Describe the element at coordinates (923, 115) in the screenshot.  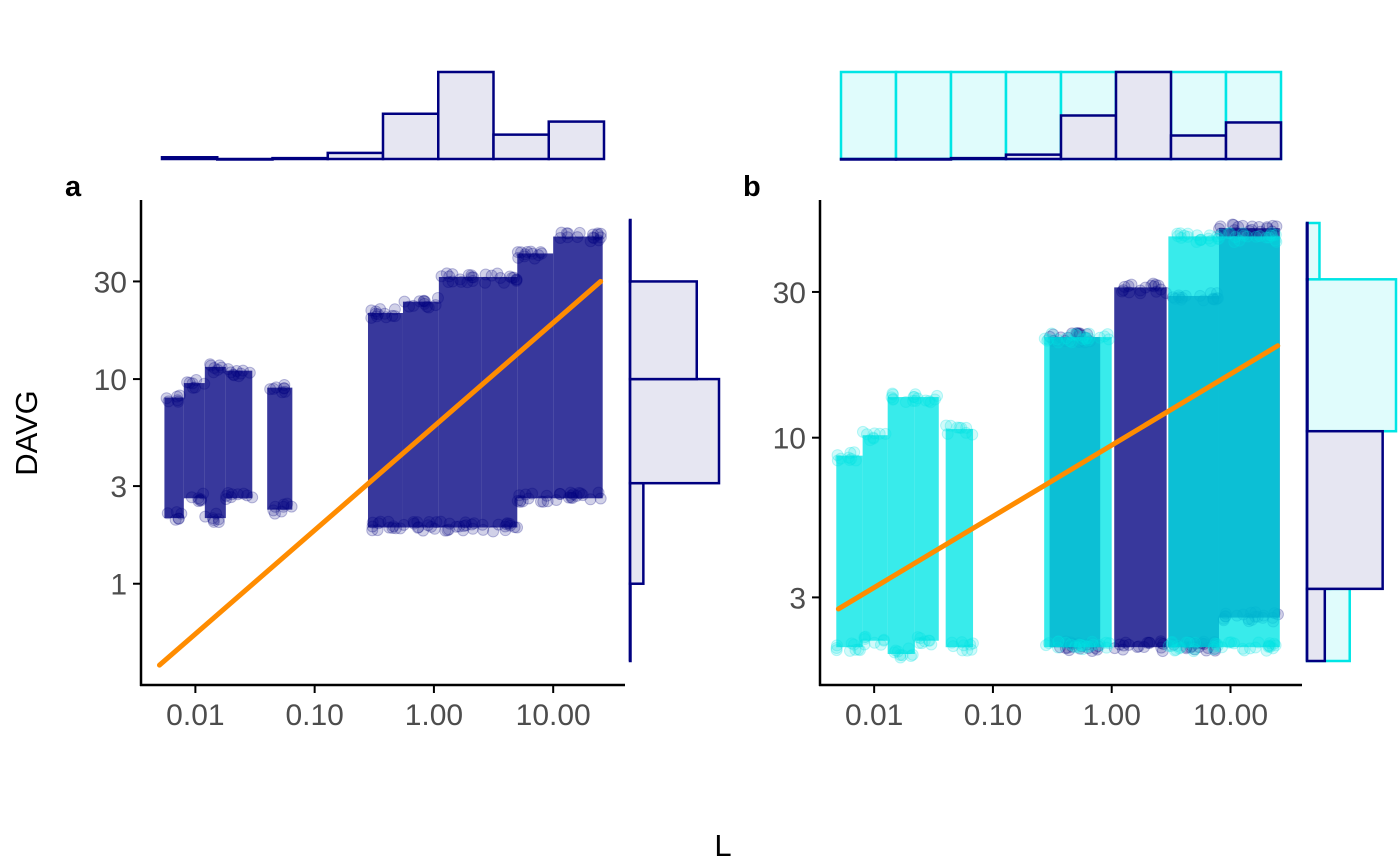
I see `hist-x-bar-cyan` at that location.